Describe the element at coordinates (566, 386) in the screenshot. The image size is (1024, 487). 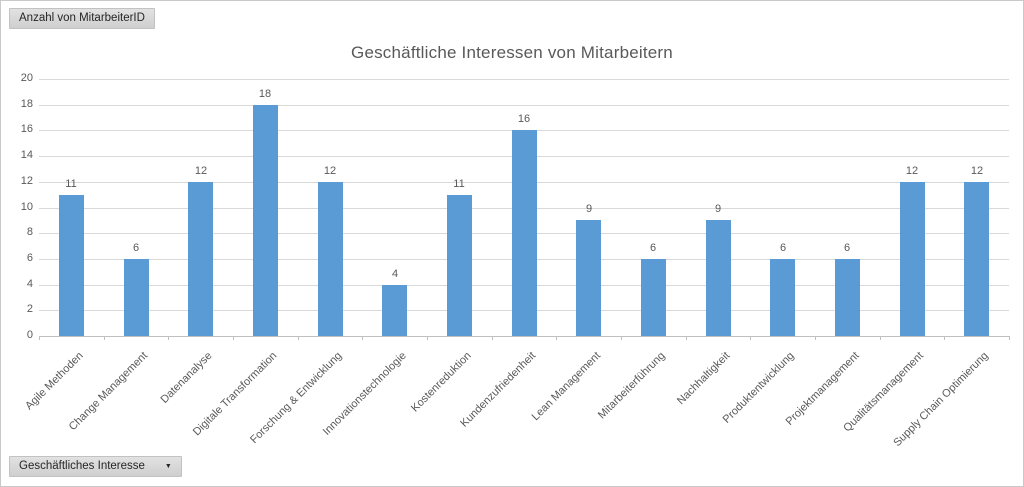
I see `x-axis-category-label: Lean Management` at that location.